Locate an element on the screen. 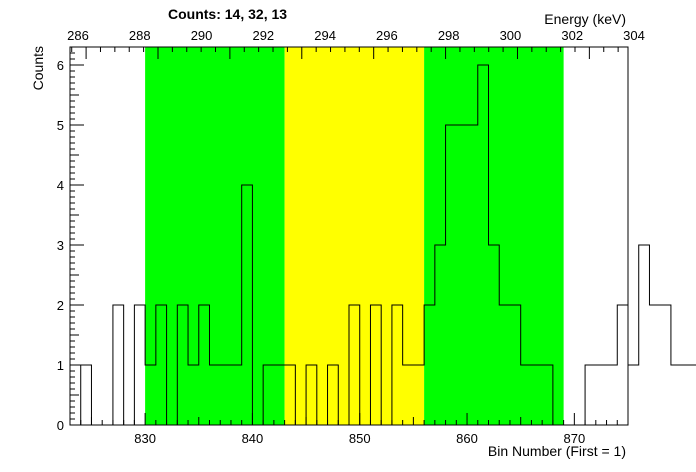  y-axis-title: Counts is located at coordinates (38, 68).